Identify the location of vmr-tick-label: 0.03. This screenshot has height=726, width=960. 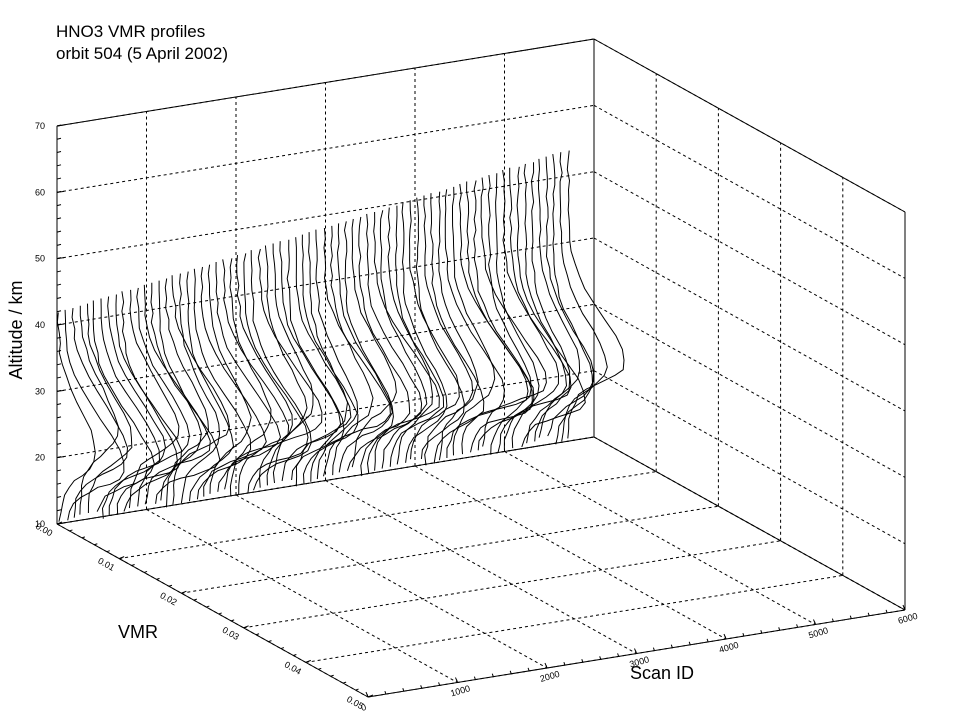
(231, 633).